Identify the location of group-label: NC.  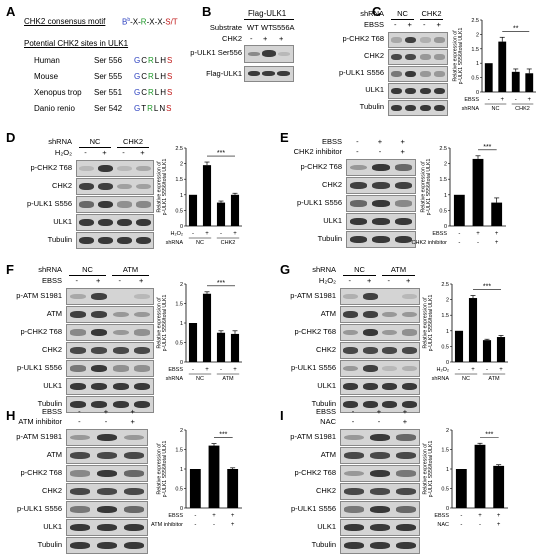
(200, 379).